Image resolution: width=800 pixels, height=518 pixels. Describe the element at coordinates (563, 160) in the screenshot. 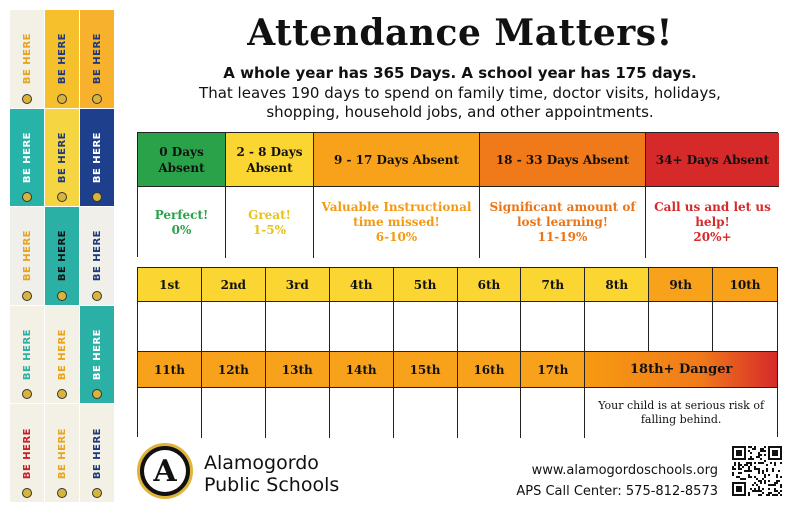

I see `category-header: 18 - 33 Days Absent` at that location.